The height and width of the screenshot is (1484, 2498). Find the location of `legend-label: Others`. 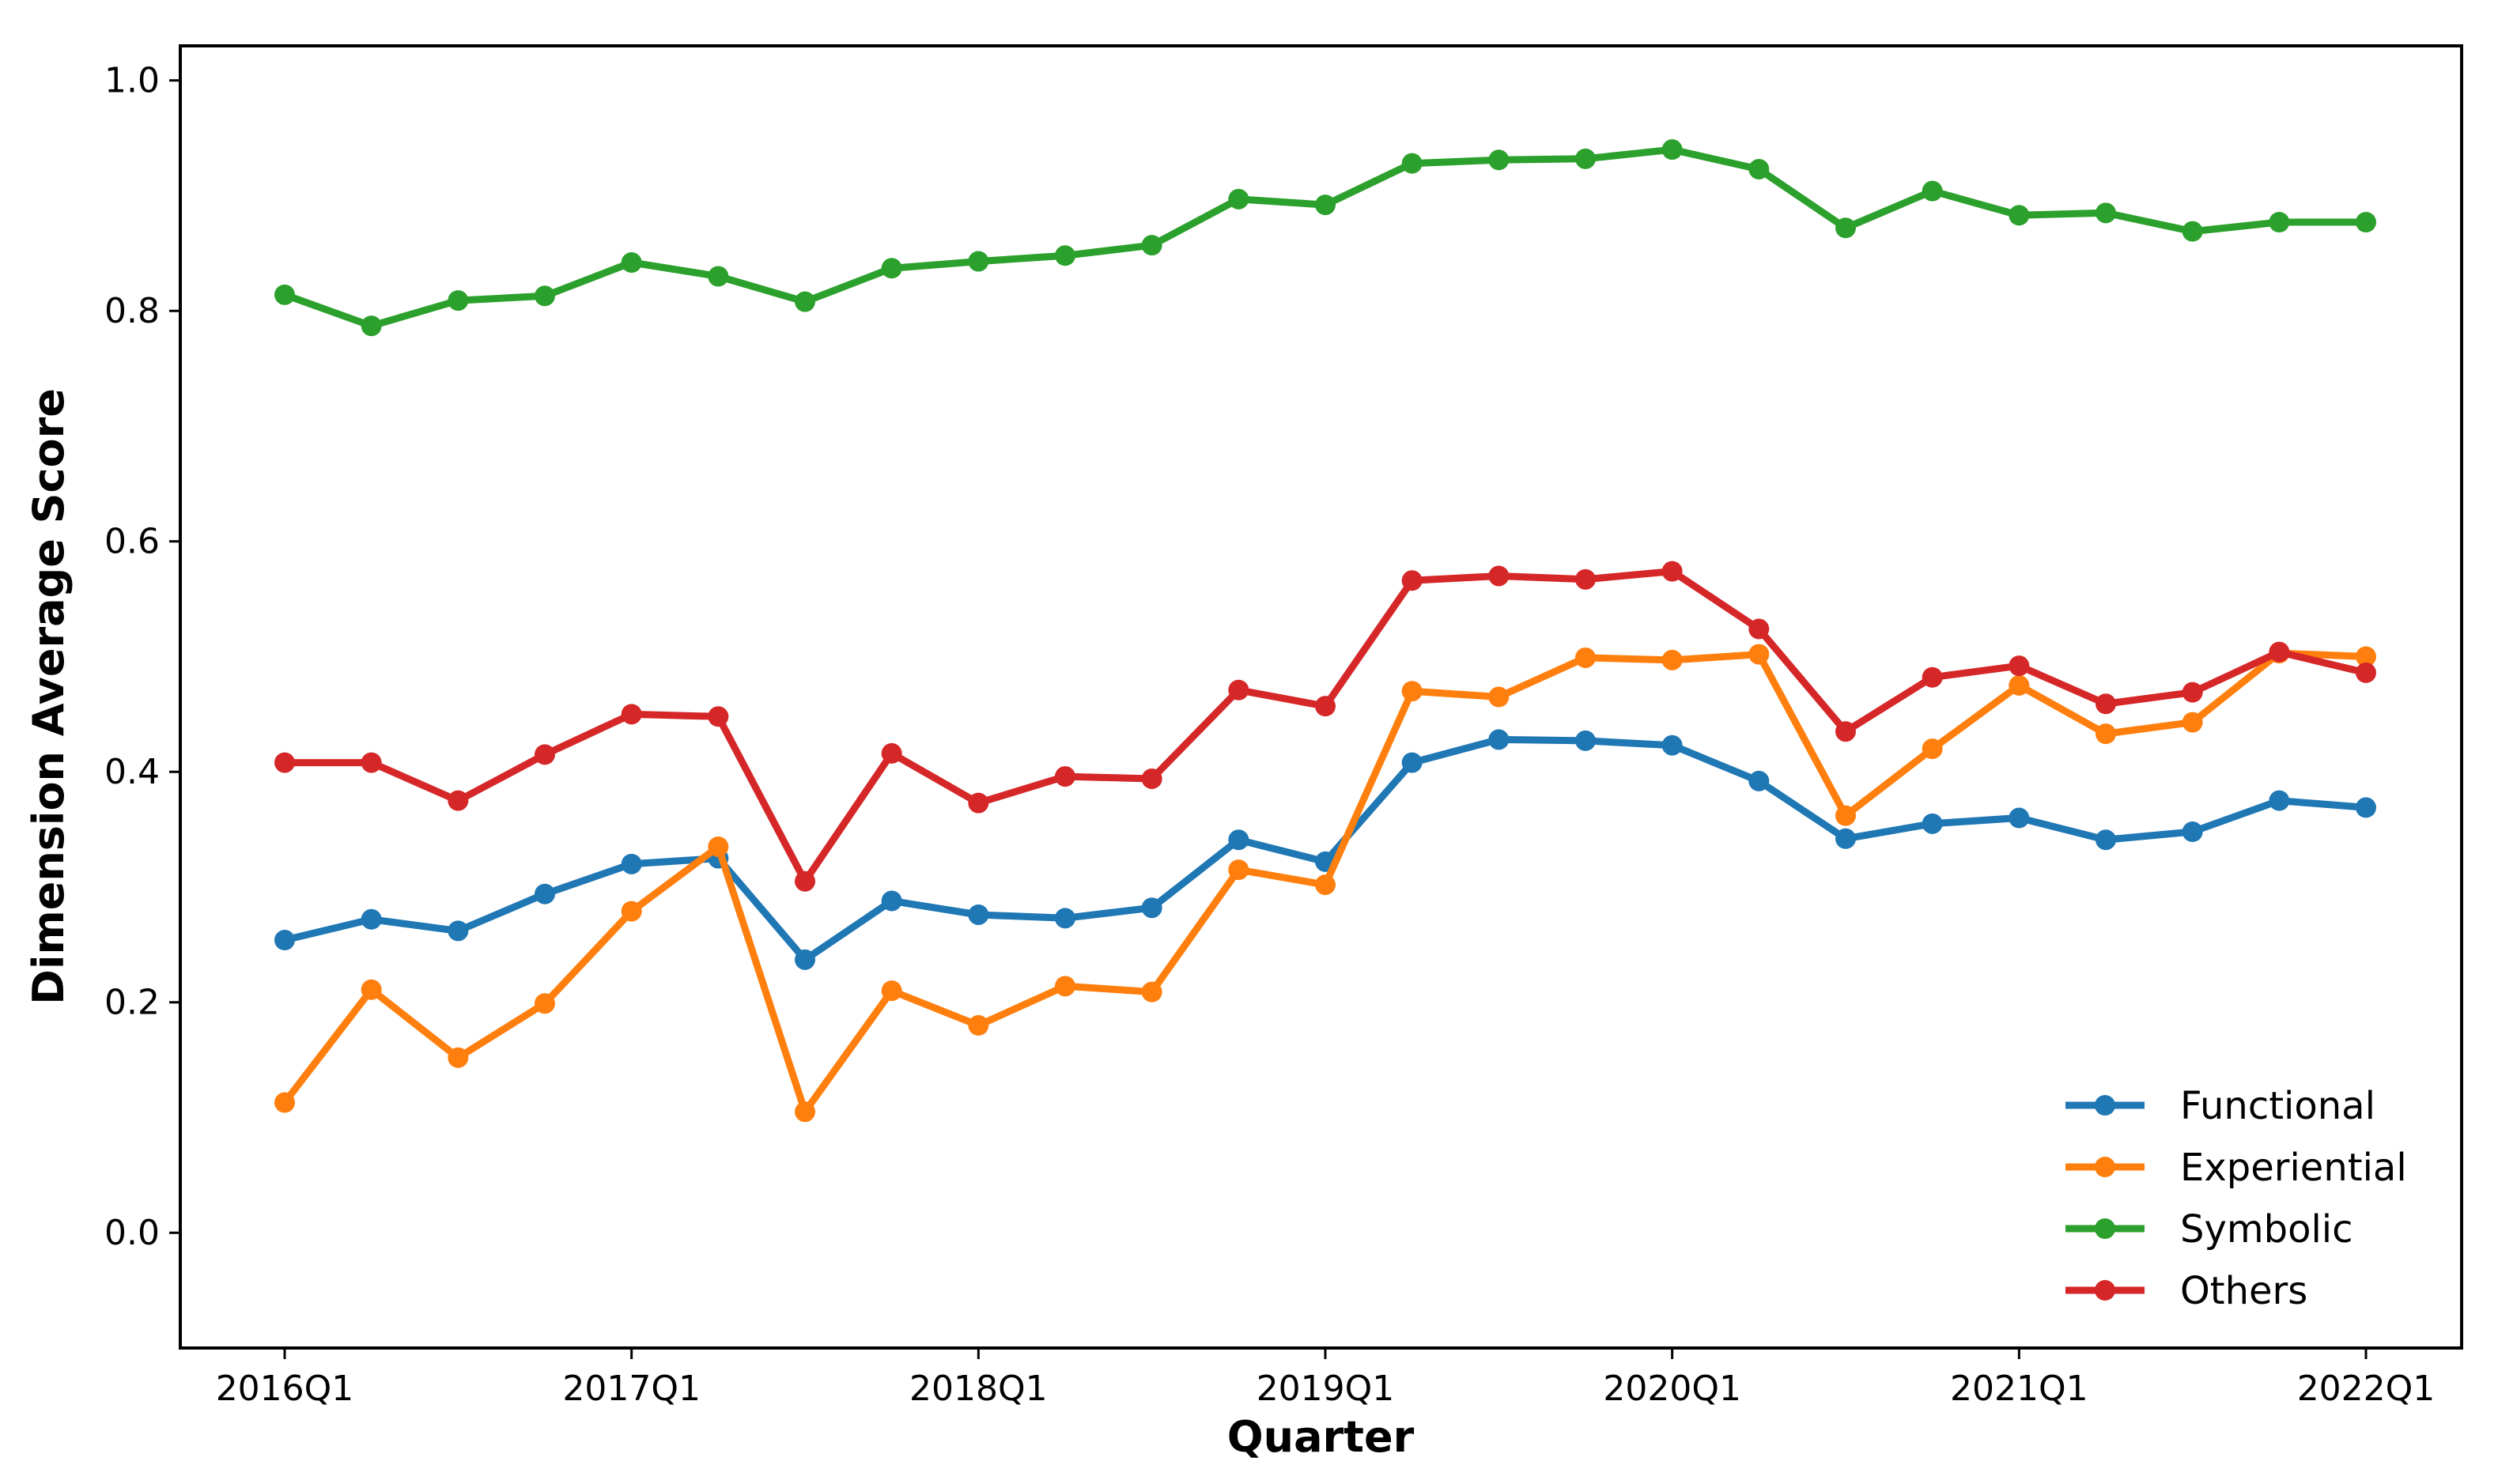

legend-label: Others is located at coordinates (2243, 1291).